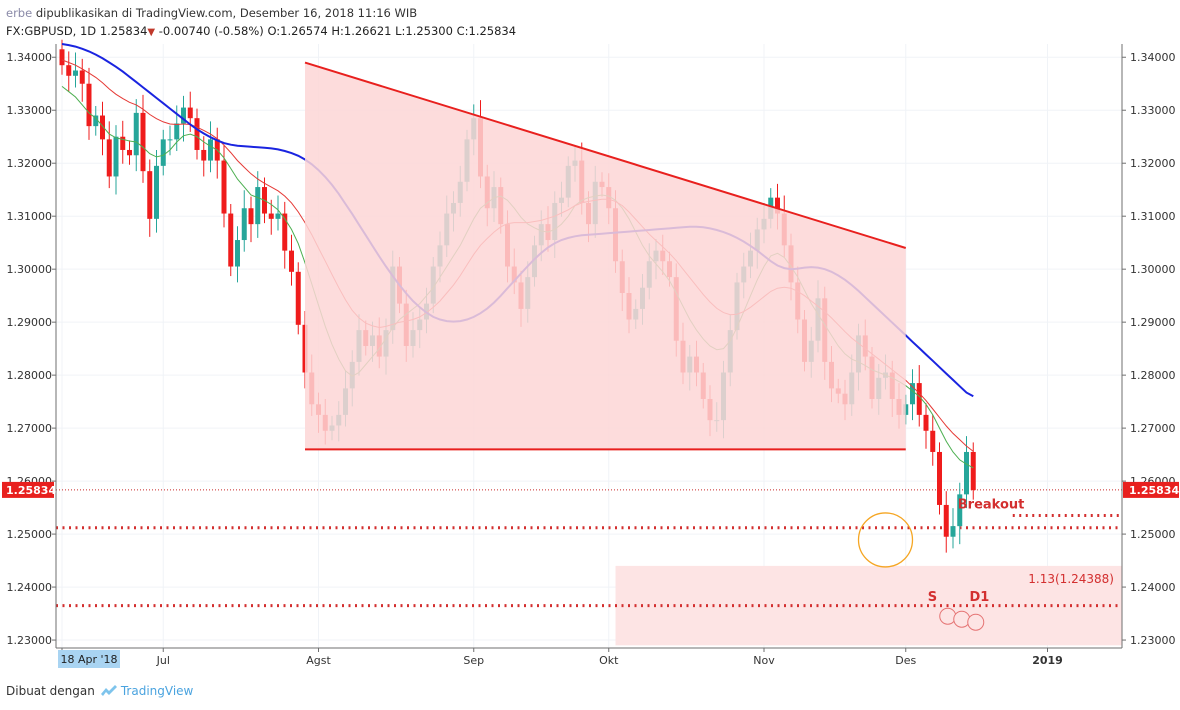  Describe the element at coordinates (30, 534) in the screenshot. I see `y-tick-label-left: 1.25000` at that location.